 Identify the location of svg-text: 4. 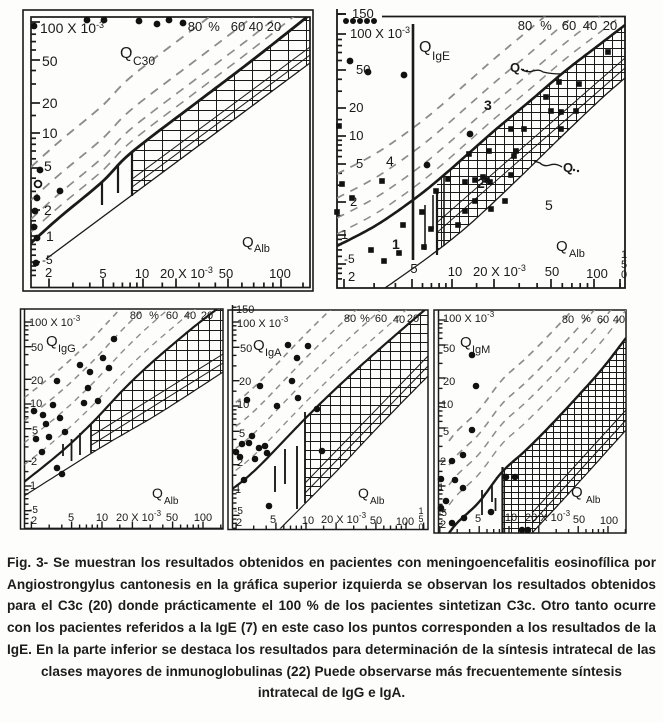
(390, 161).